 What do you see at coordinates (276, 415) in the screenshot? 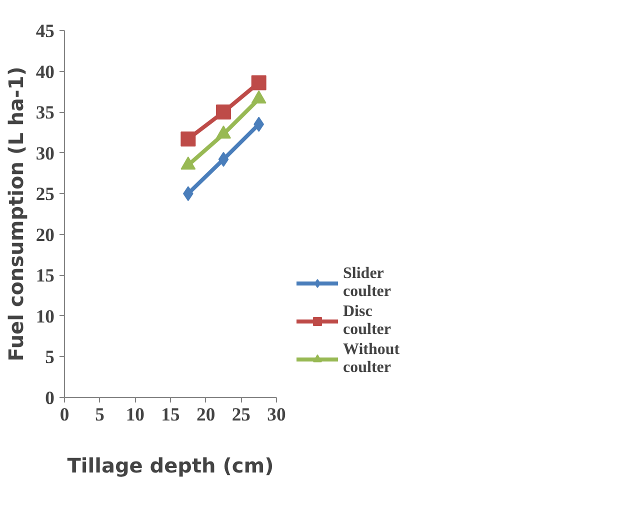
I see `x-tick-label: 30` at bounding box center [276, 415].